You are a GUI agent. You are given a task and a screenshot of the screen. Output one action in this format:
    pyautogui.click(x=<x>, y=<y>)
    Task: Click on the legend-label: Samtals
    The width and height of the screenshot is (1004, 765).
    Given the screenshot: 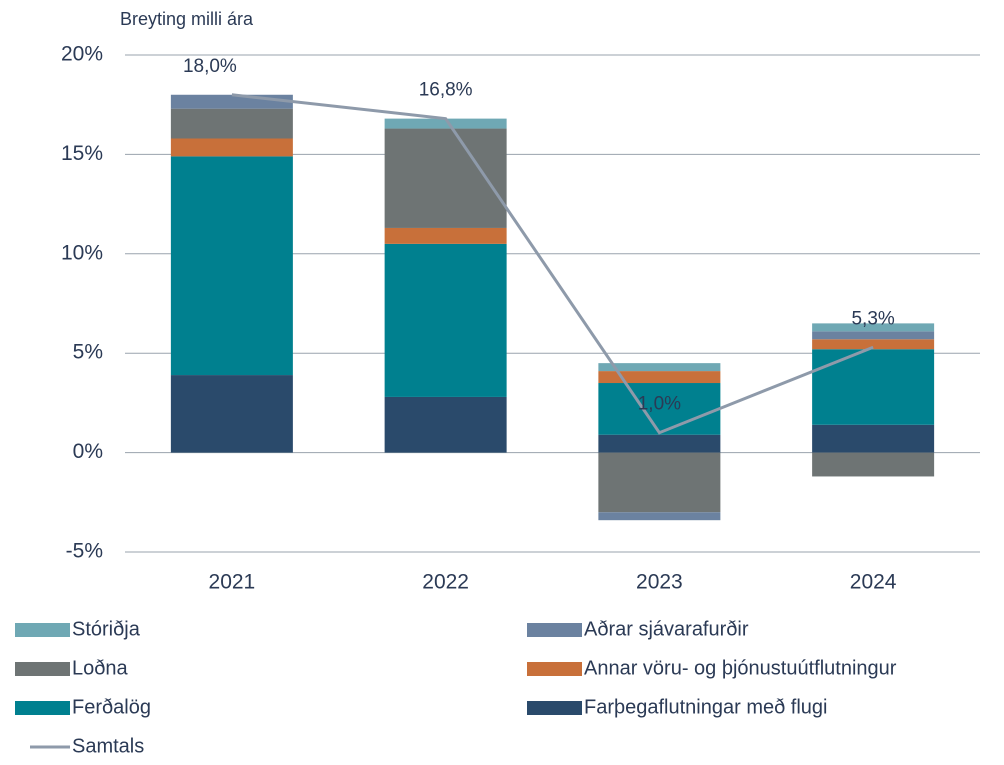 What is the action you would take?
    pyautogui.click(x=108, y=746)
    